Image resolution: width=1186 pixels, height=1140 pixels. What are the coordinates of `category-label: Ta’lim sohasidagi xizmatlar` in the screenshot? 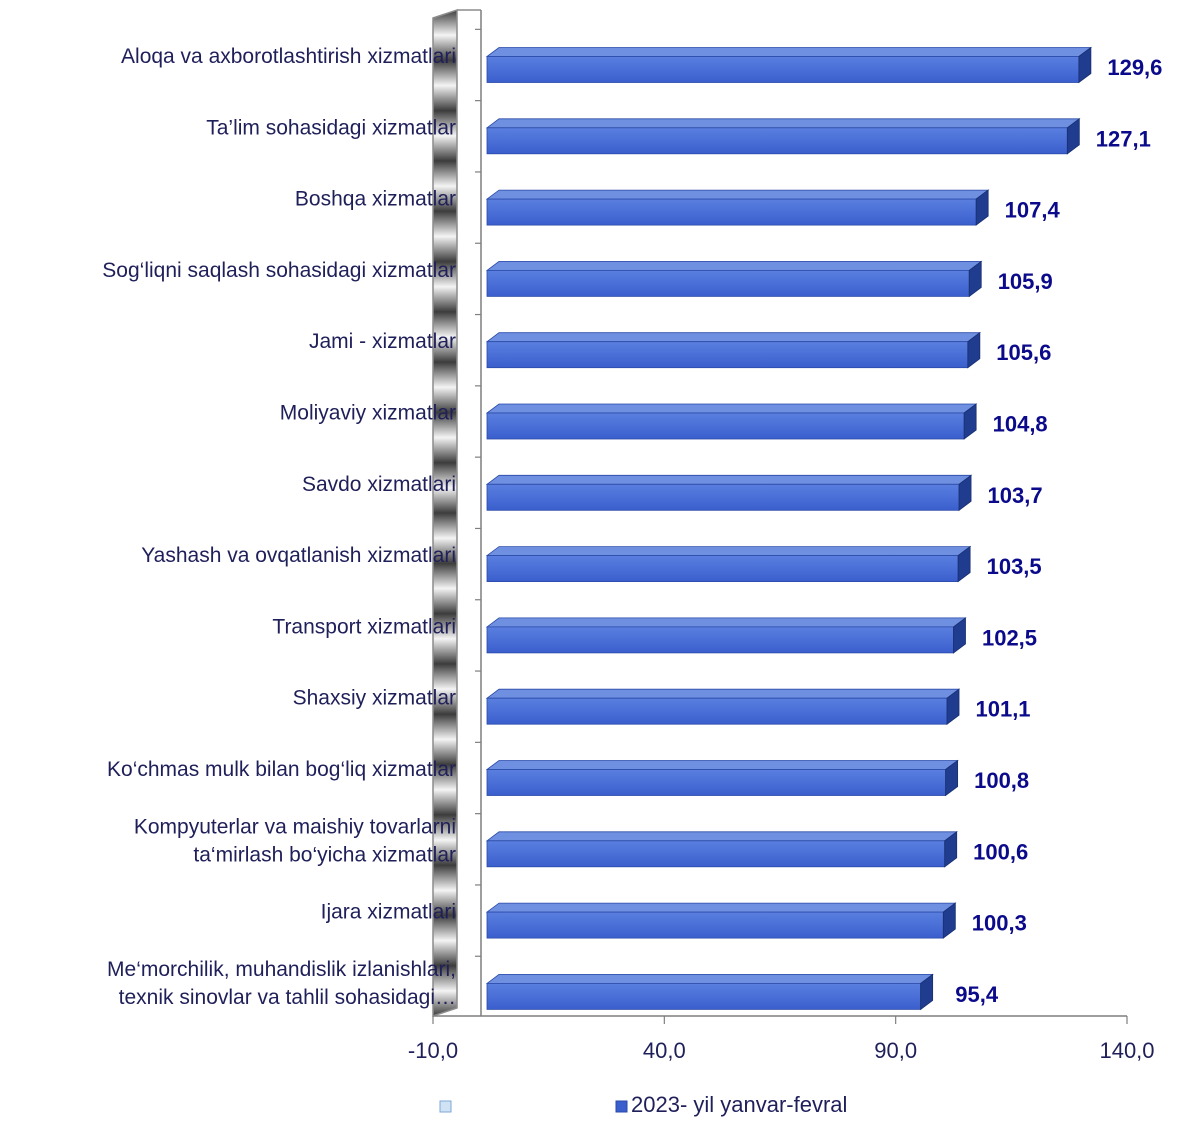 It's located at (331, 127).